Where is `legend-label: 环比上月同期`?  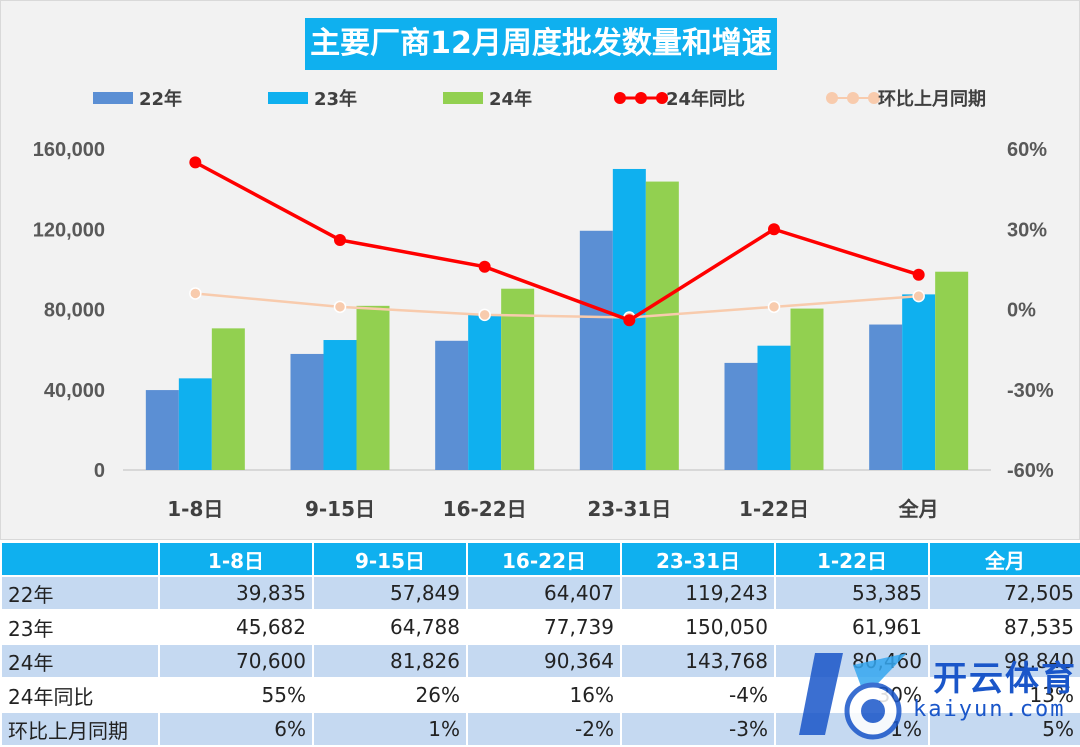 legend-label: 环比上月同期 is located at coordinates (932, 99).